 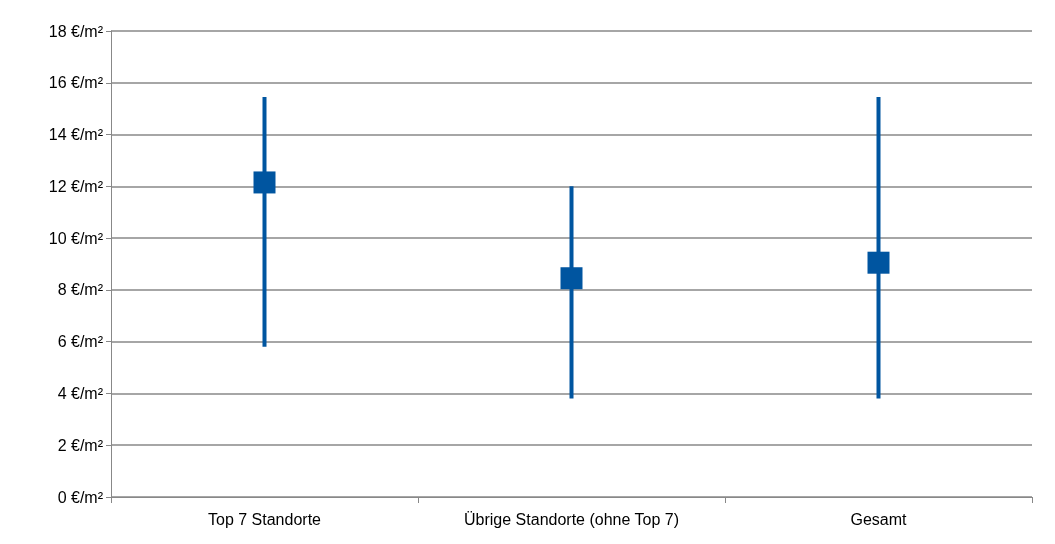 What do you see at coordinates (76, 186) in the screenshot?
I see `y-tick-label: 12 €/m²` at bounding box center [76, 186].